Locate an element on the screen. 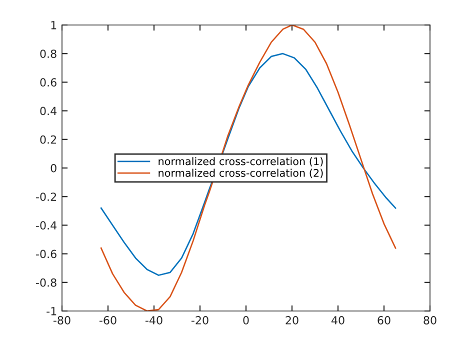 The height and width of the screenshot is (350, 474). x-tick-label: -60 is located at coordinates (107, 320).